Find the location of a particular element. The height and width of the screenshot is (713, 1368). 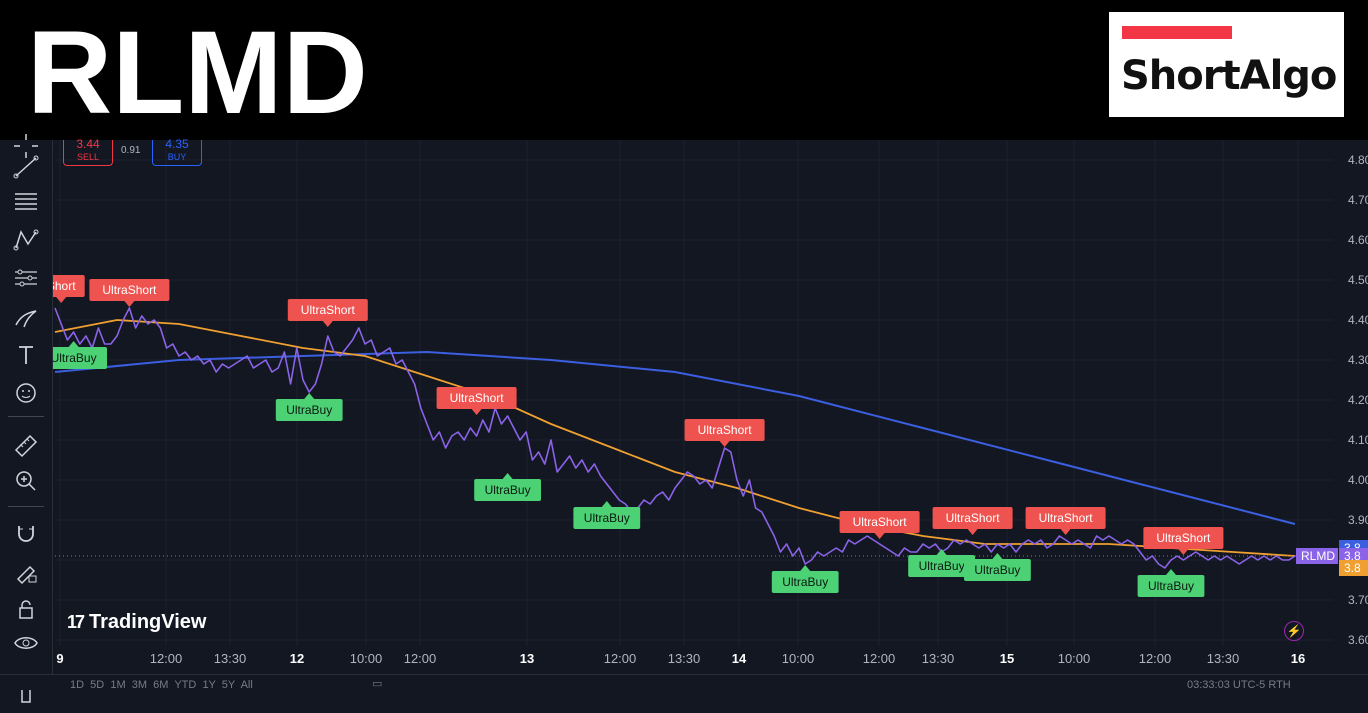

price-tag: 3.8 is located at coordinates (1353, 568).